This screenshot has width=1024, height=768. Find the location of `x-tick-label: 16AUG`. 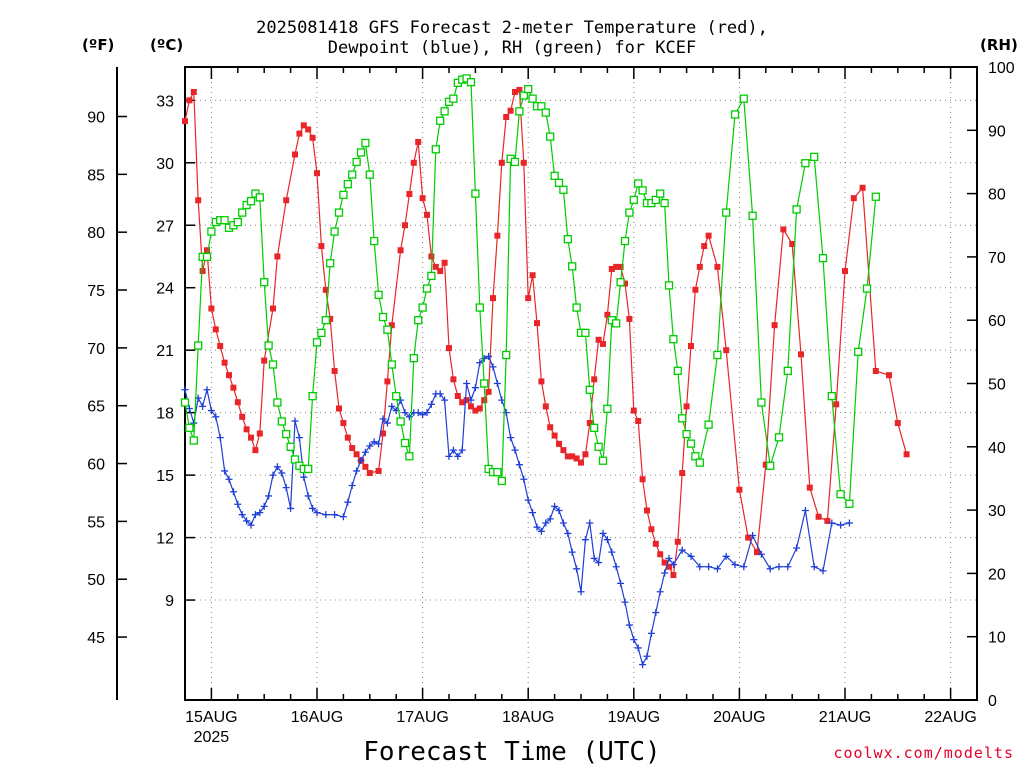

x-tick-label: 16AUG is located at coordinates (317, 717).